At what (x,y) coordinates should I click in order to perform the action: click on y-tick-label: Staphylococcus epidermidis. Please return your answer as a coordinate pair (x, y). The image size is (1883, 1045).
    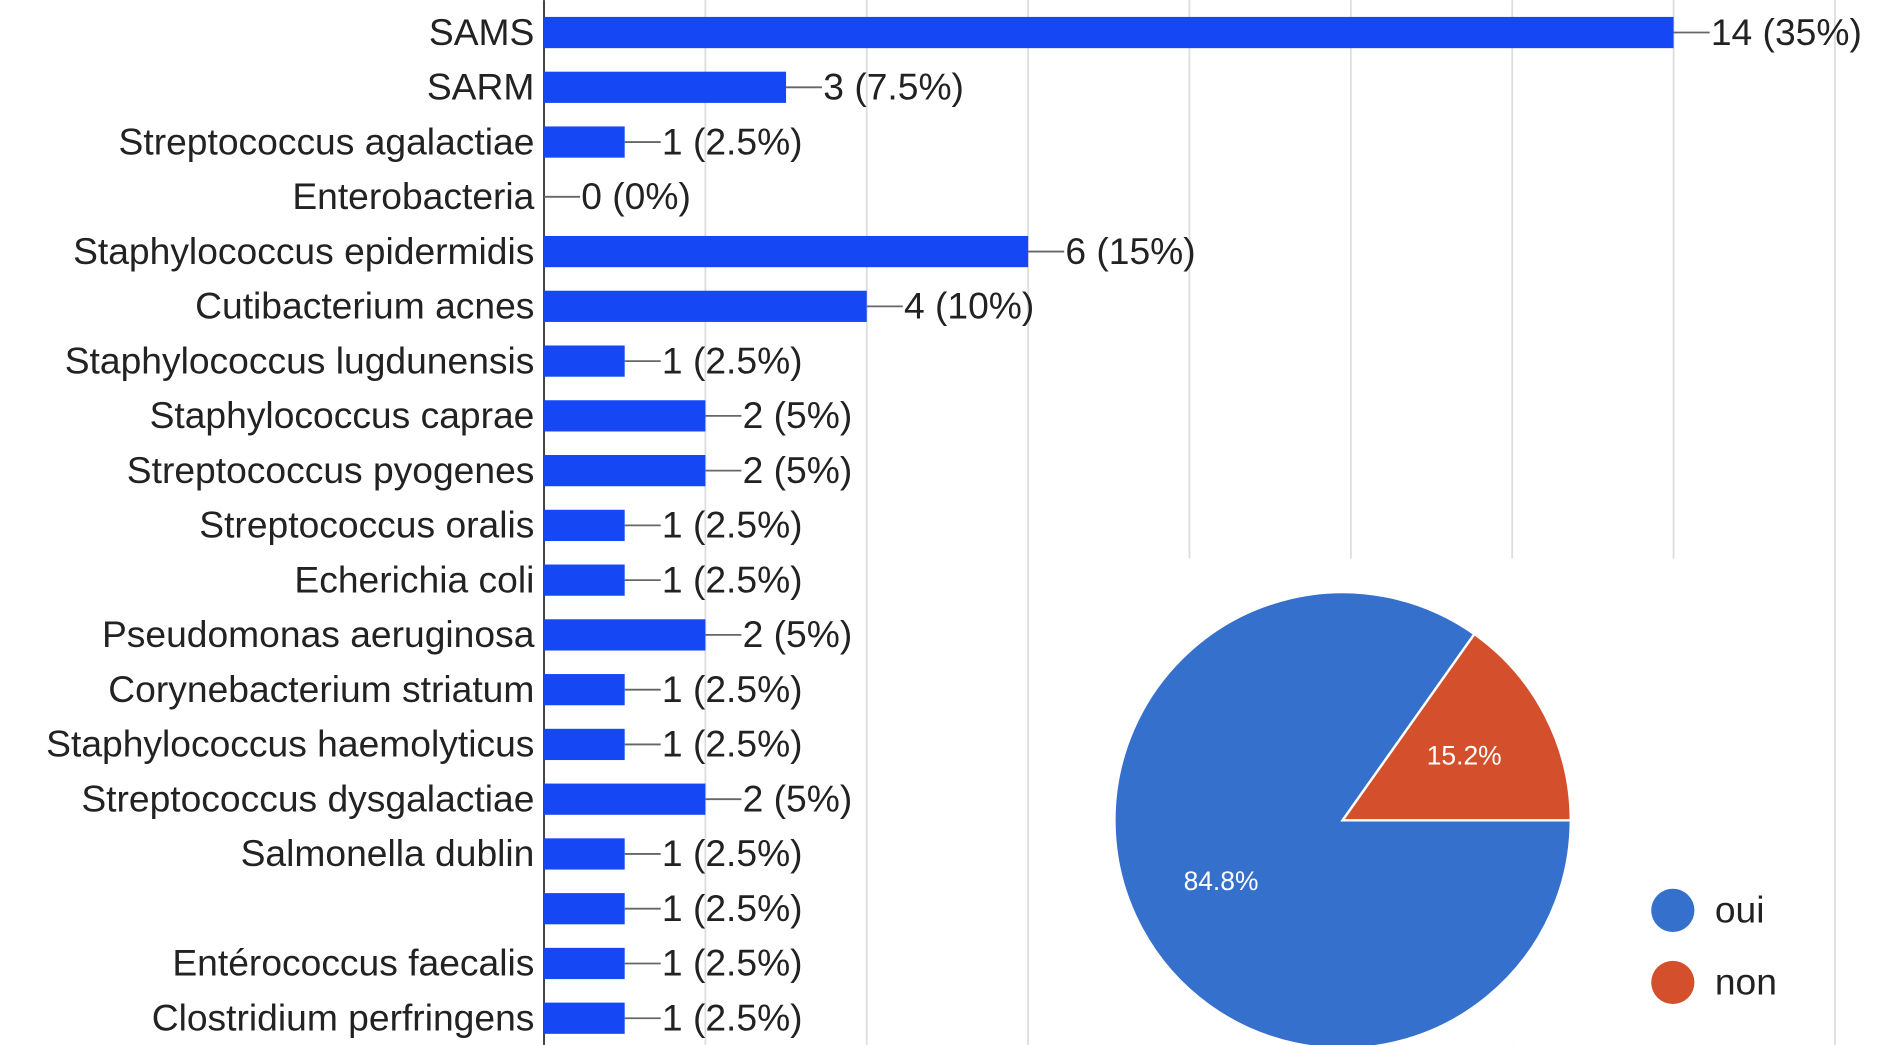
    Looking at the image, I should click on (303, 251).